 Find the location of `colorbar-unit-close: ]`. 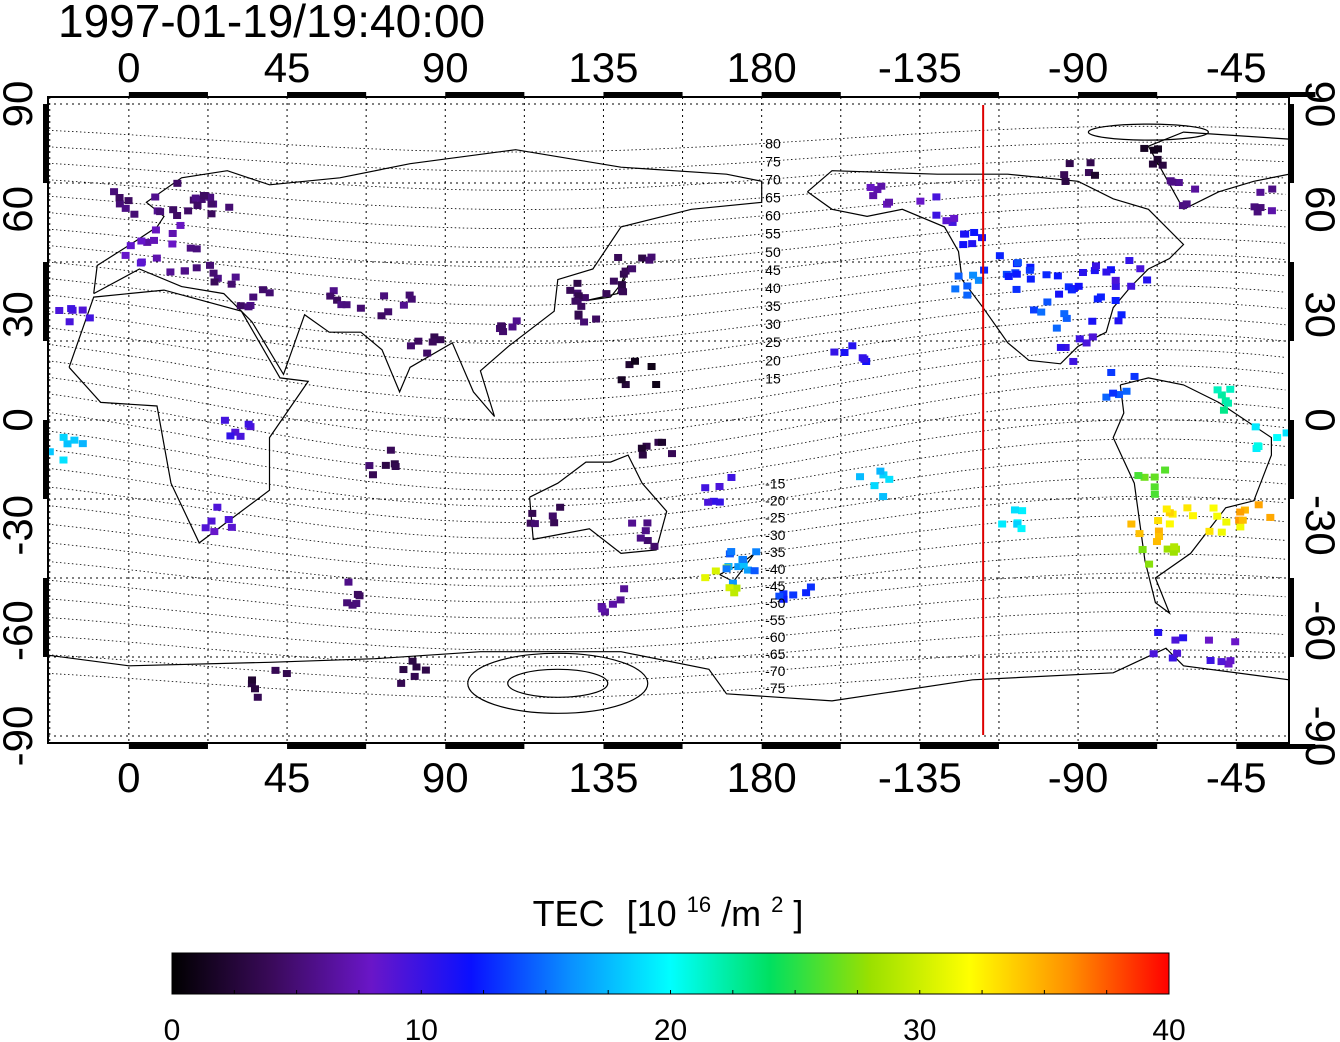

colorbar-unit-close: ] is located at coordinates (798, 913).